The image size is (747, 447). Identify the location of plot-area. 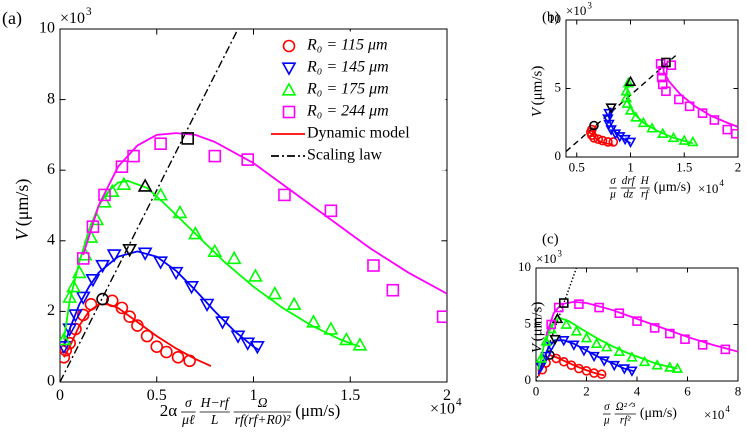
(652, 104).